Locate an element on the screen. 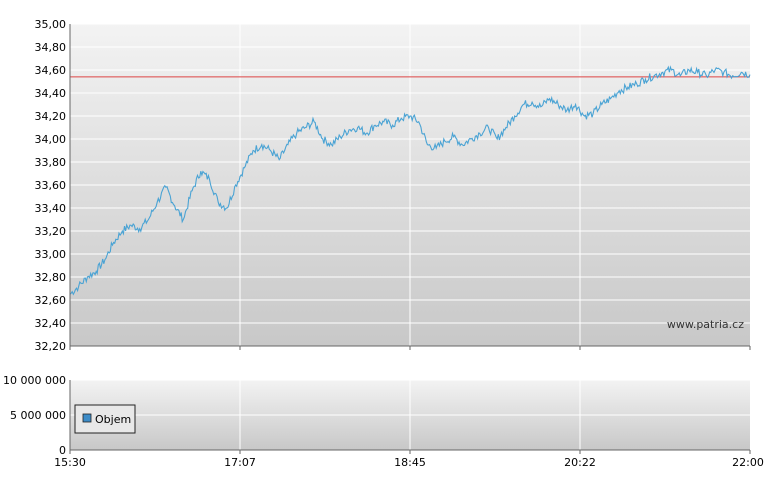 This screenshot has height=490, width=780. price-y-tick-label: 34,80 is located at coordinates (51, 47).